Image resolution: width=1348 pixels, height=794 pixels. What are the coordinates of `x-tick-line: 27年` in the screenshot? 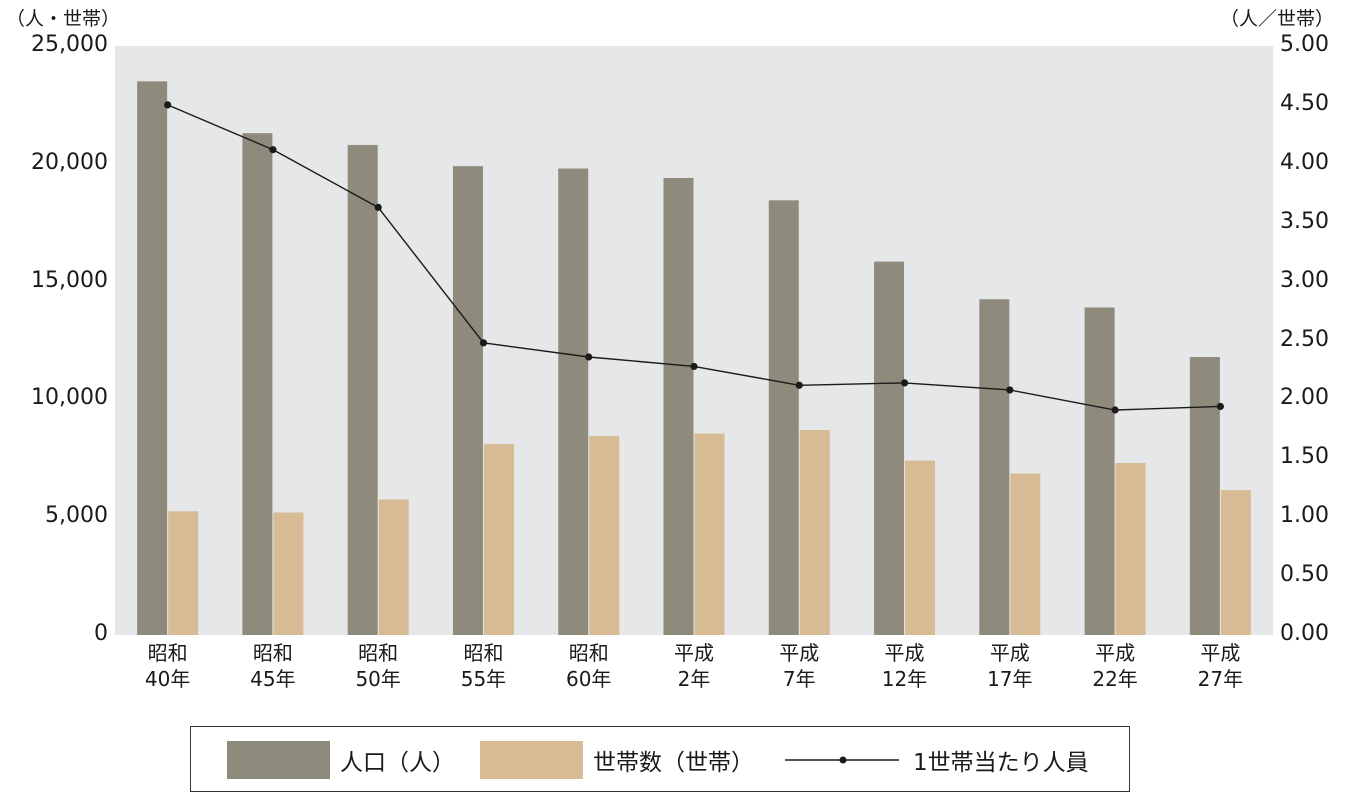 It's located at (1220, 679).